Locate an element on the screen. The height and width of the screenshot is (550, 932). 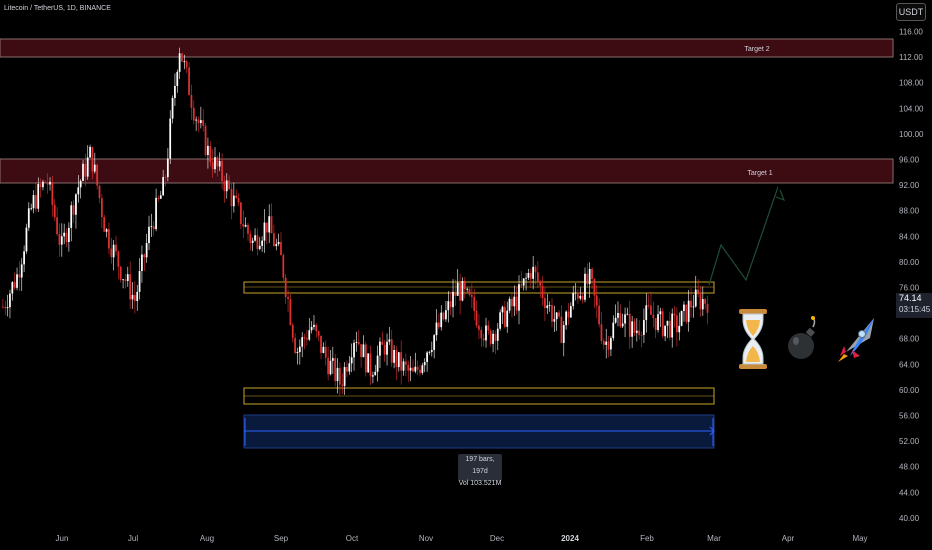
resistance-range is located at coordinates (479, 287).